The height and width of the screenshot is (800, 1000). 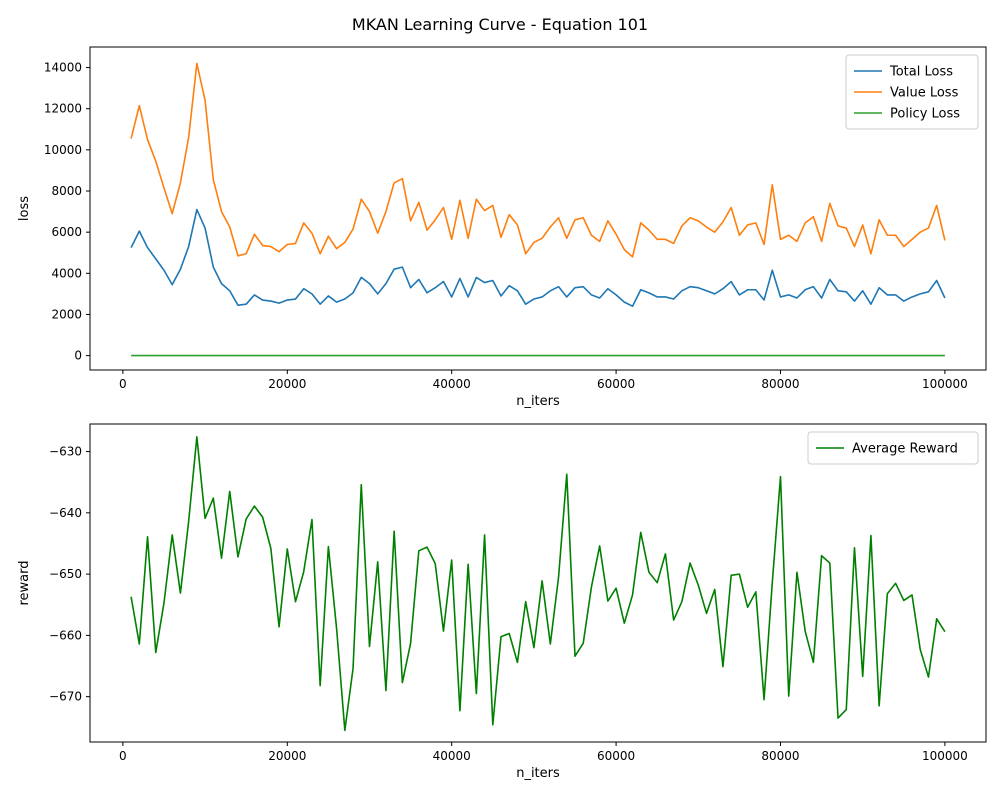 What do you see at coordinates (123, 384) in the screenshot?
I see `loss-x-tick-label: 0` at bounding box center [123, 384].